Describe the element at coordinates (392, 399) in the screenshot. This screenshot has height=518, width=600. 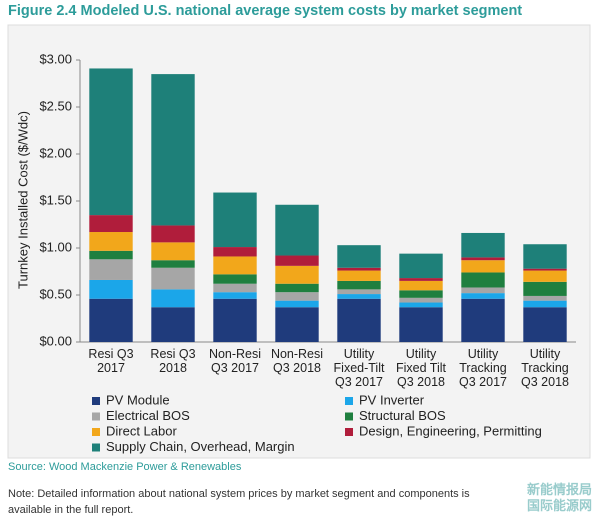
I see `legend-label: PV Inverter` at that location.